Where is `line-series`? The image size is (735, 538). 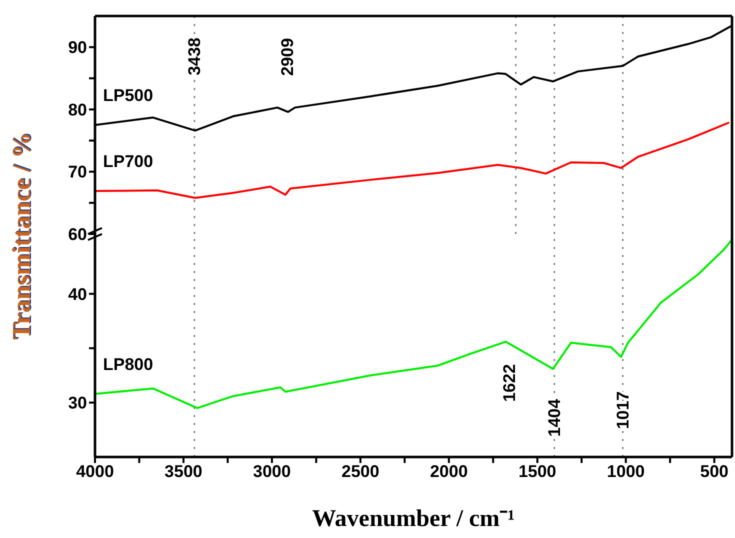 line-series is located at coordinates (412, 160).